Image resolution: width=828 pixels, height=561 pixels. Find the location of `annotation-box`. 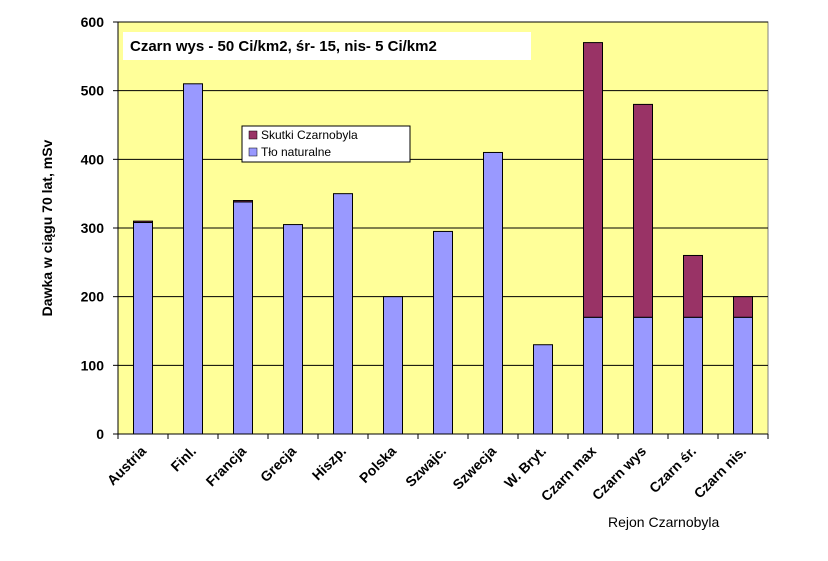

annotation-box is located at coordinates (327, 46).